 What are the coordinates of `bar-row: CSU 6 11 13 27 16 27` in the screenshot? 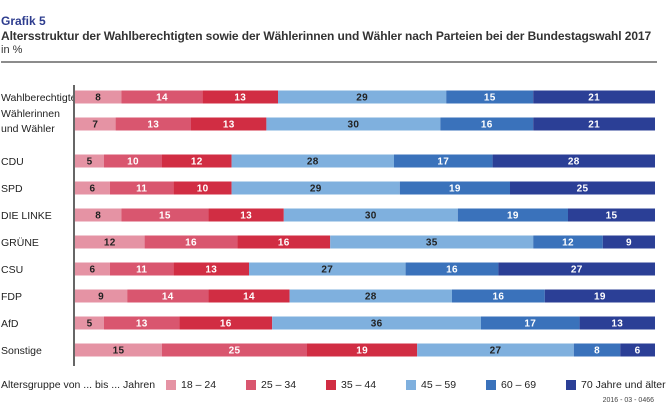 It's located at (328, 269).